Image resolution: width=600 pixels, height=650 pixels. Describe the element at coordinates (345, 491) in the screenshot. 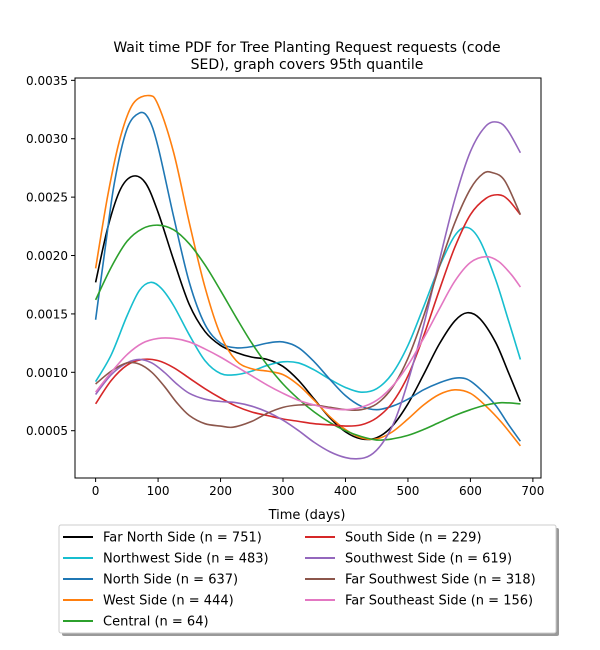

I see `x-tick-label: 400` at that location.